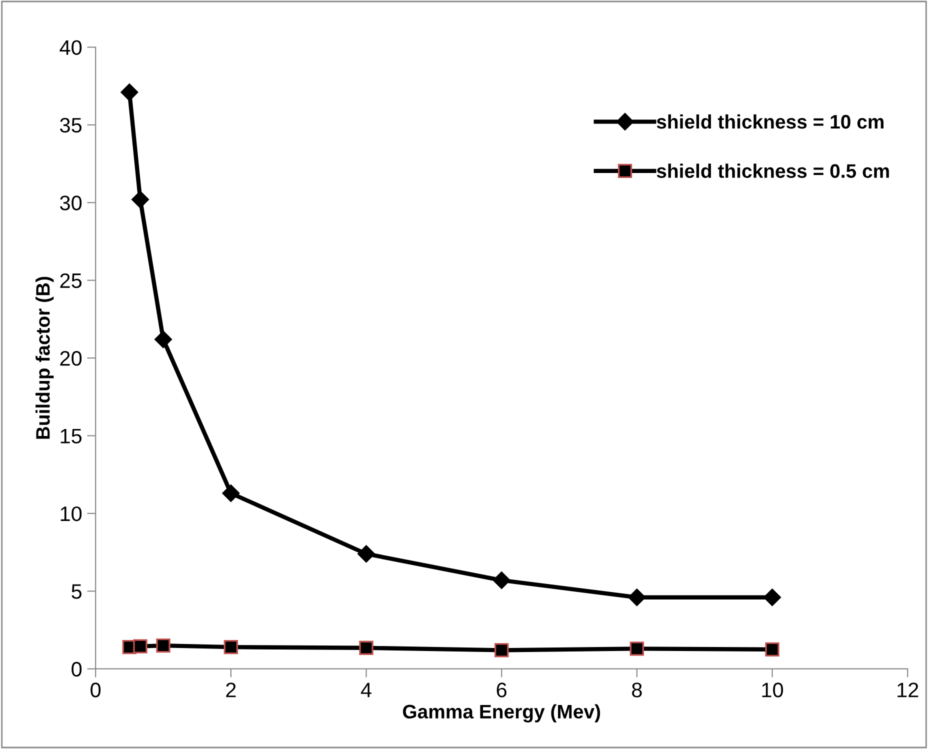 The image size is (928, 749). What do you see at coordinates (366, 690) in the screenshot?
I see `x-tick-label: 4` at bounding box center [366, 690].